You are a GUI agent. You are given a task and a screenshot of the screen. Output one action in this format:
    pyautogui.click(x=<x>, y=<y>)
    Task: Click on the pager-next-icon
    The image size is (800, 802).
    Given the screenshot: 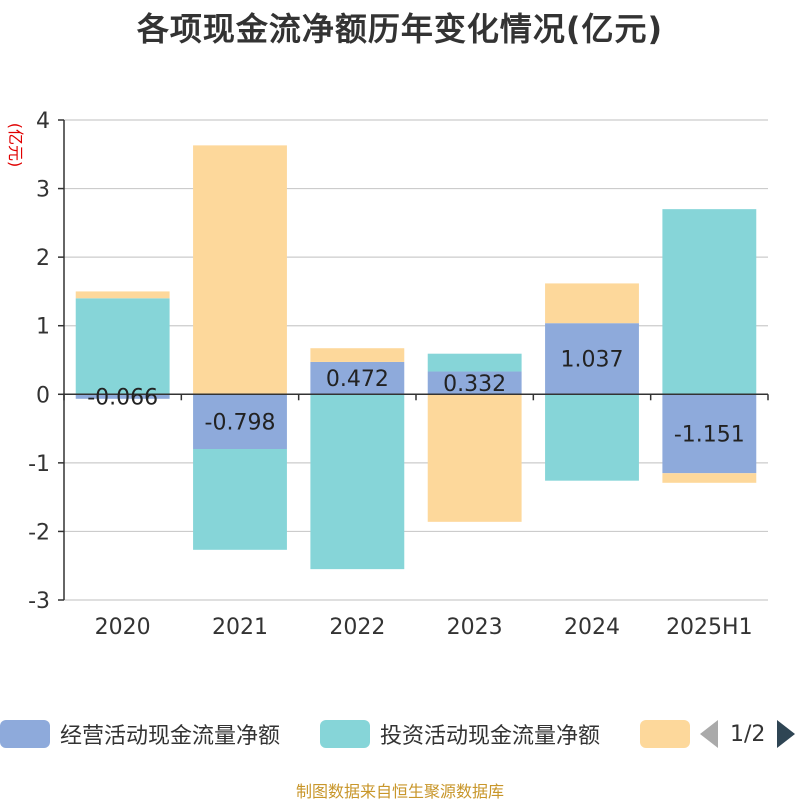 What is the action you would take?
    pyautogui.click(x=786, y=734)
    